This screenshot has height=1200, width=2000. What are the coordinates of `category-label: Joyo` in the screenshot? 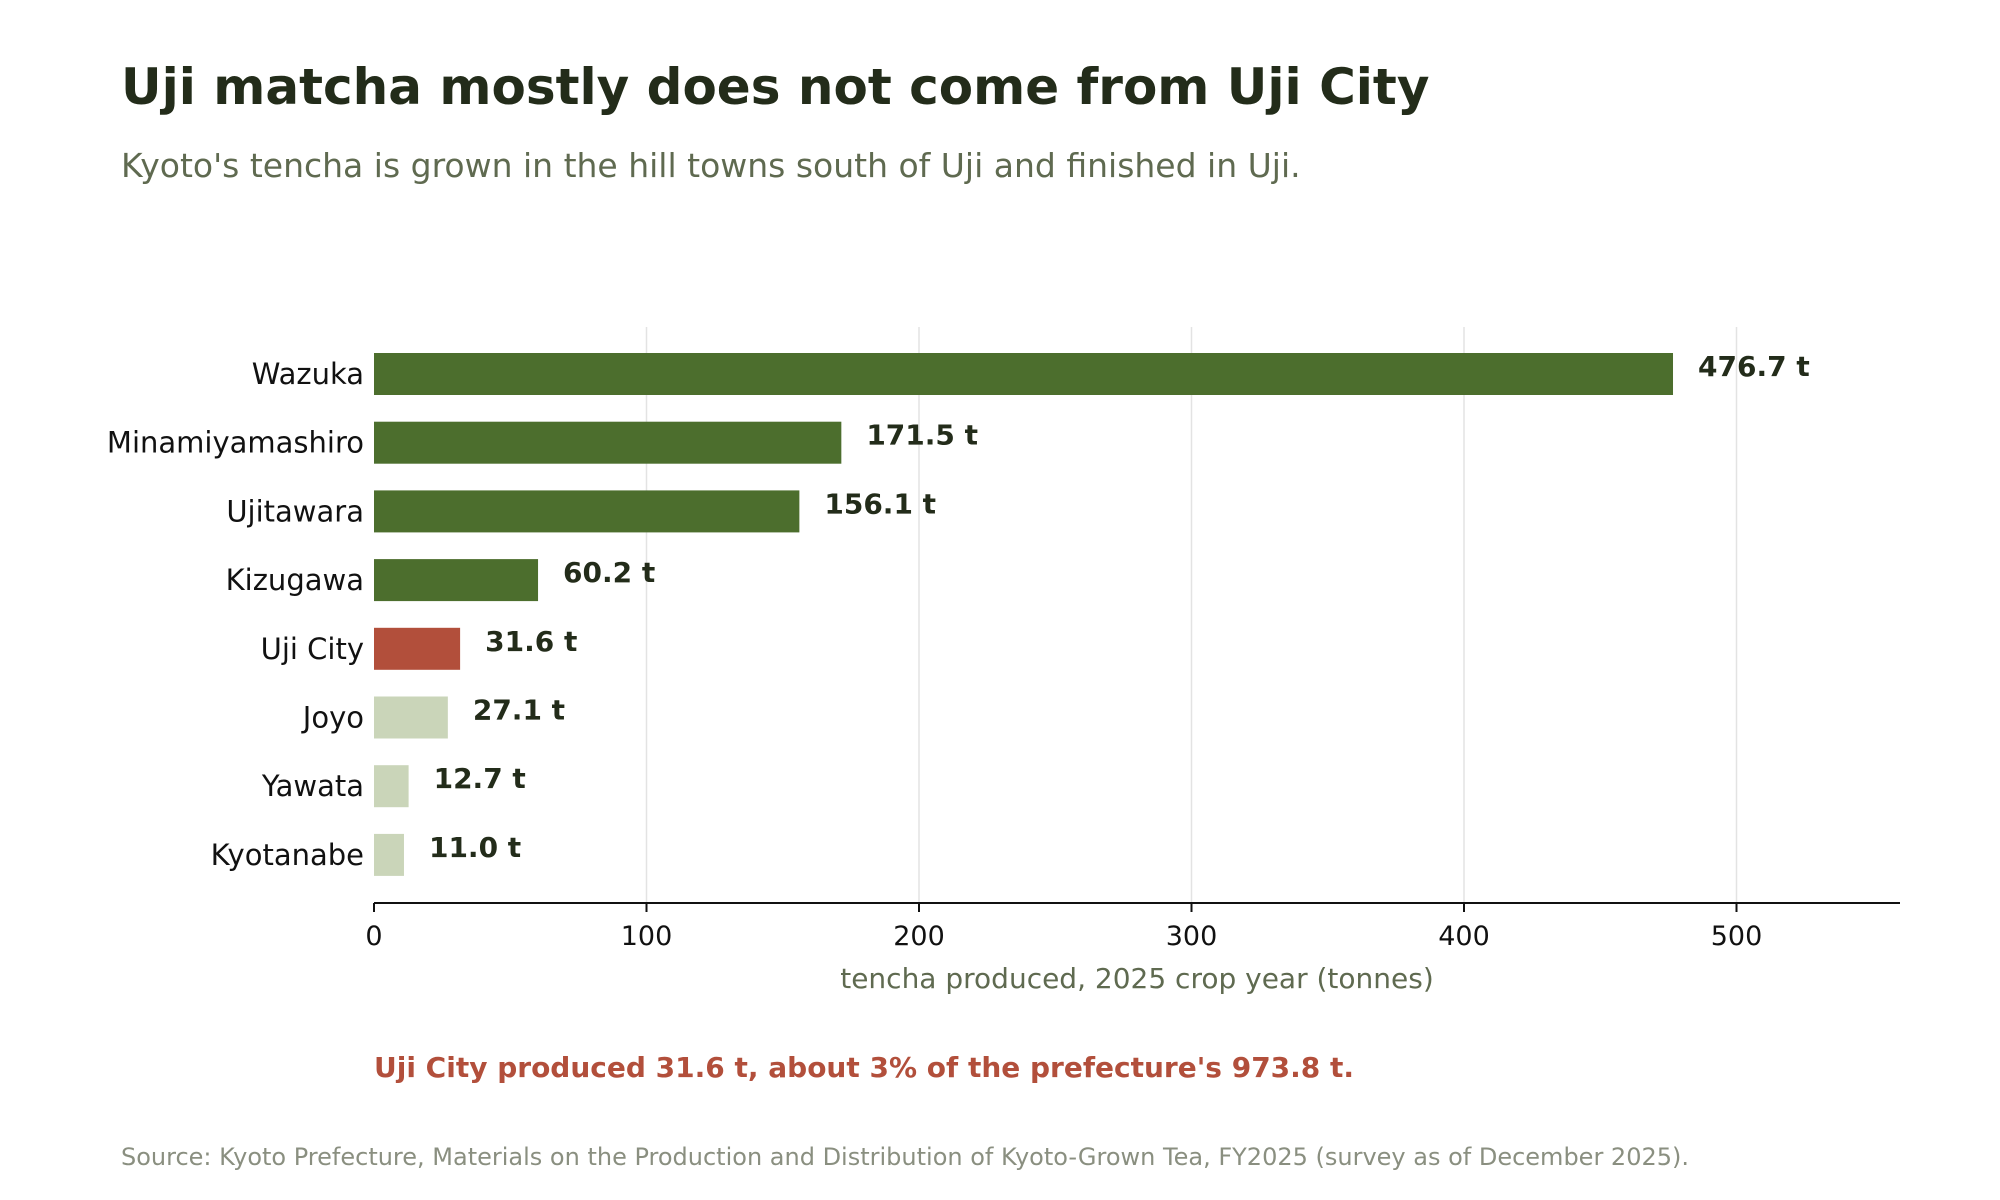 It's located at (332, 718).